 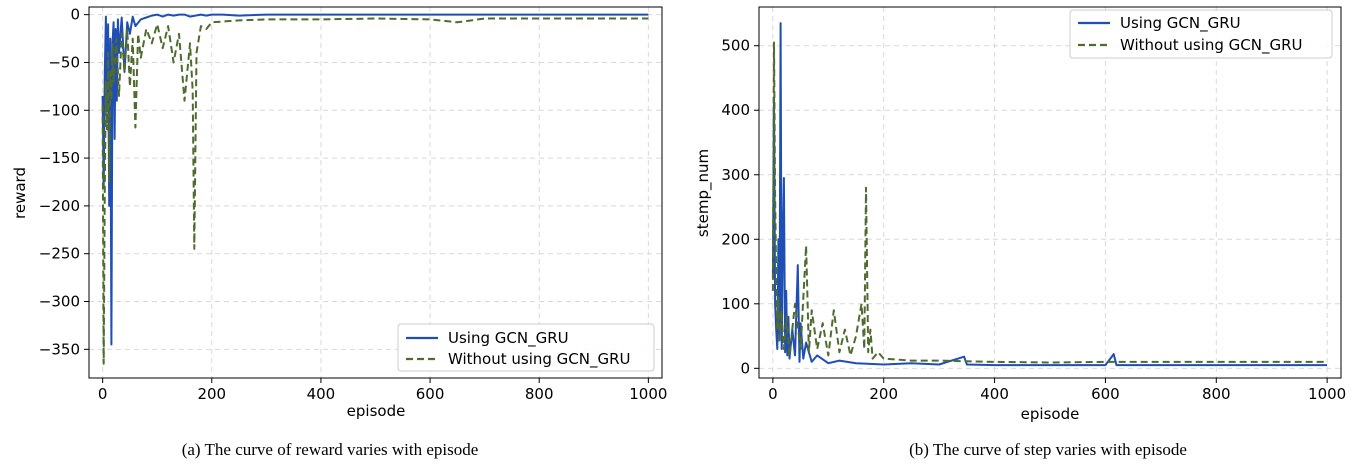 What do you see at coordinates (75, 15) in the screenshot?
I see `reward-ytick-label-0: 0` at bounding box center [75, 15].